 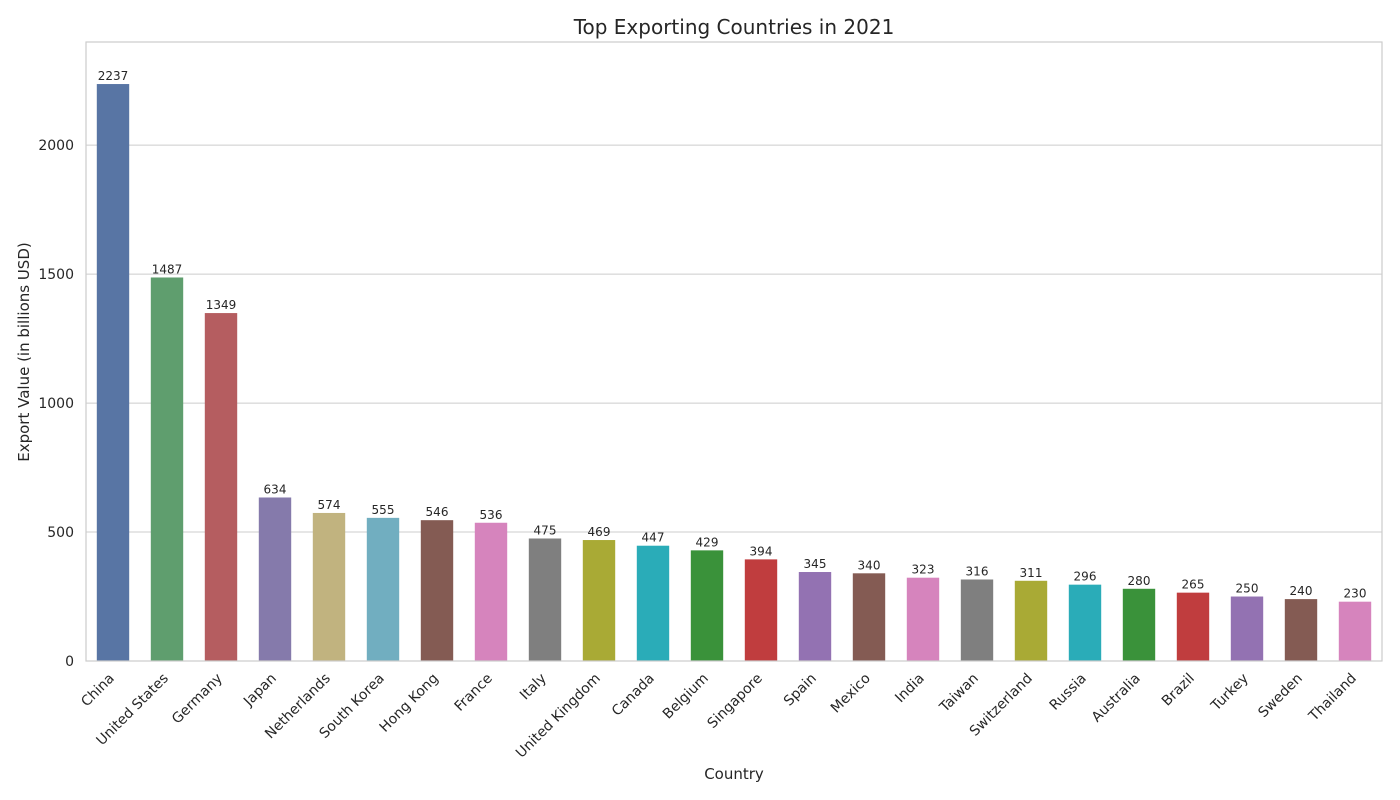 I want to click on bar-belgium, so click(x=707, y=605).